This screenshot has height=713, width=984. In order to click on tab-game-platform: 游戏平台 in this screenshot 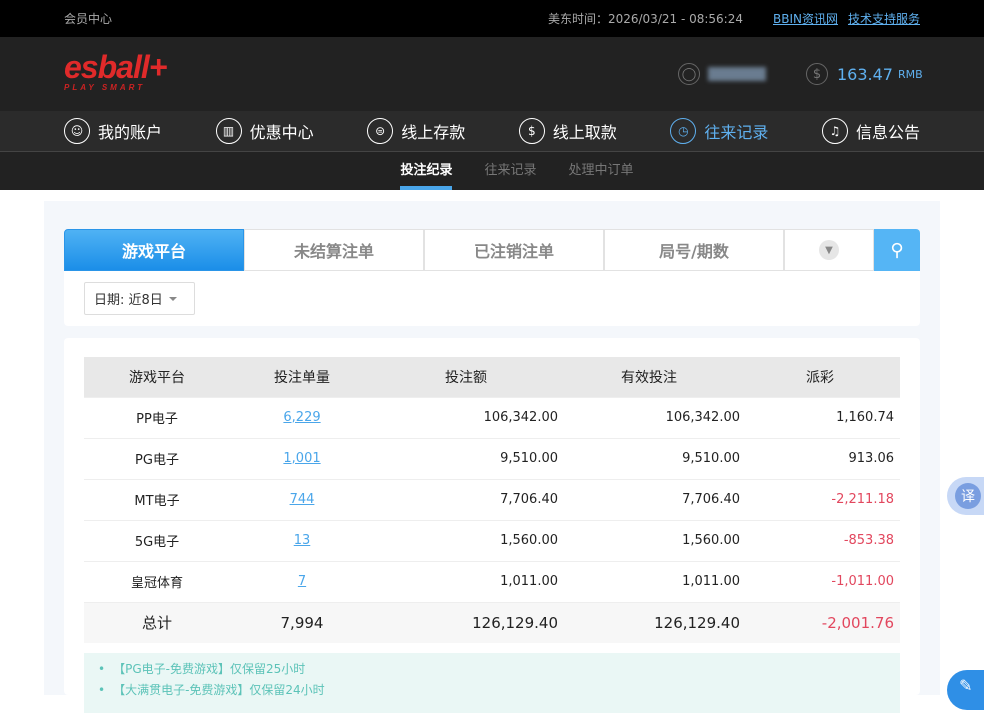, I will do `click(154, 250)`.